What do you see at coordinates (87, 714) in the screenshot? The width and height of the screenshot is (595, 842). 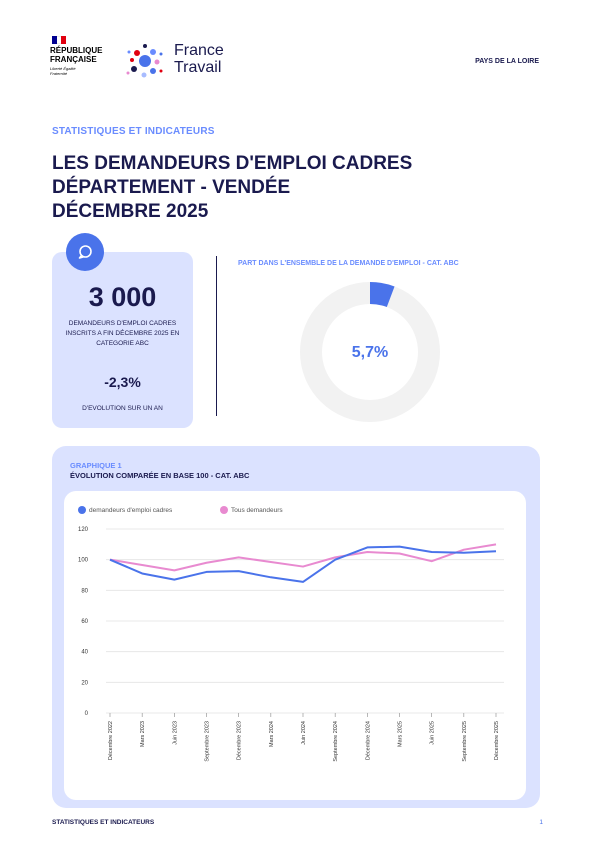 I see `y-tick-label: 0` at bounding box center [87, 714].